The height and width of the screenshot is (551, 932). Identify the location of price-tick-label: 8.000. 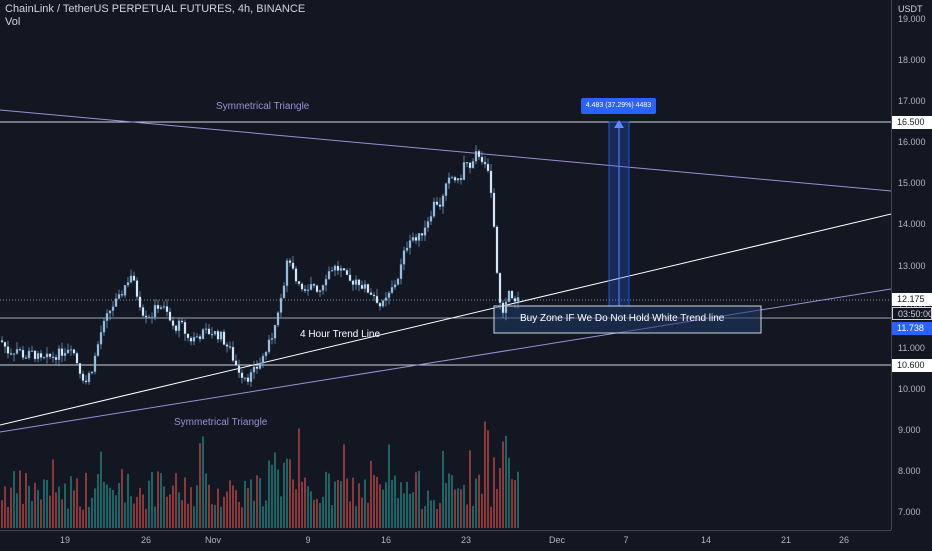
(909, 470).